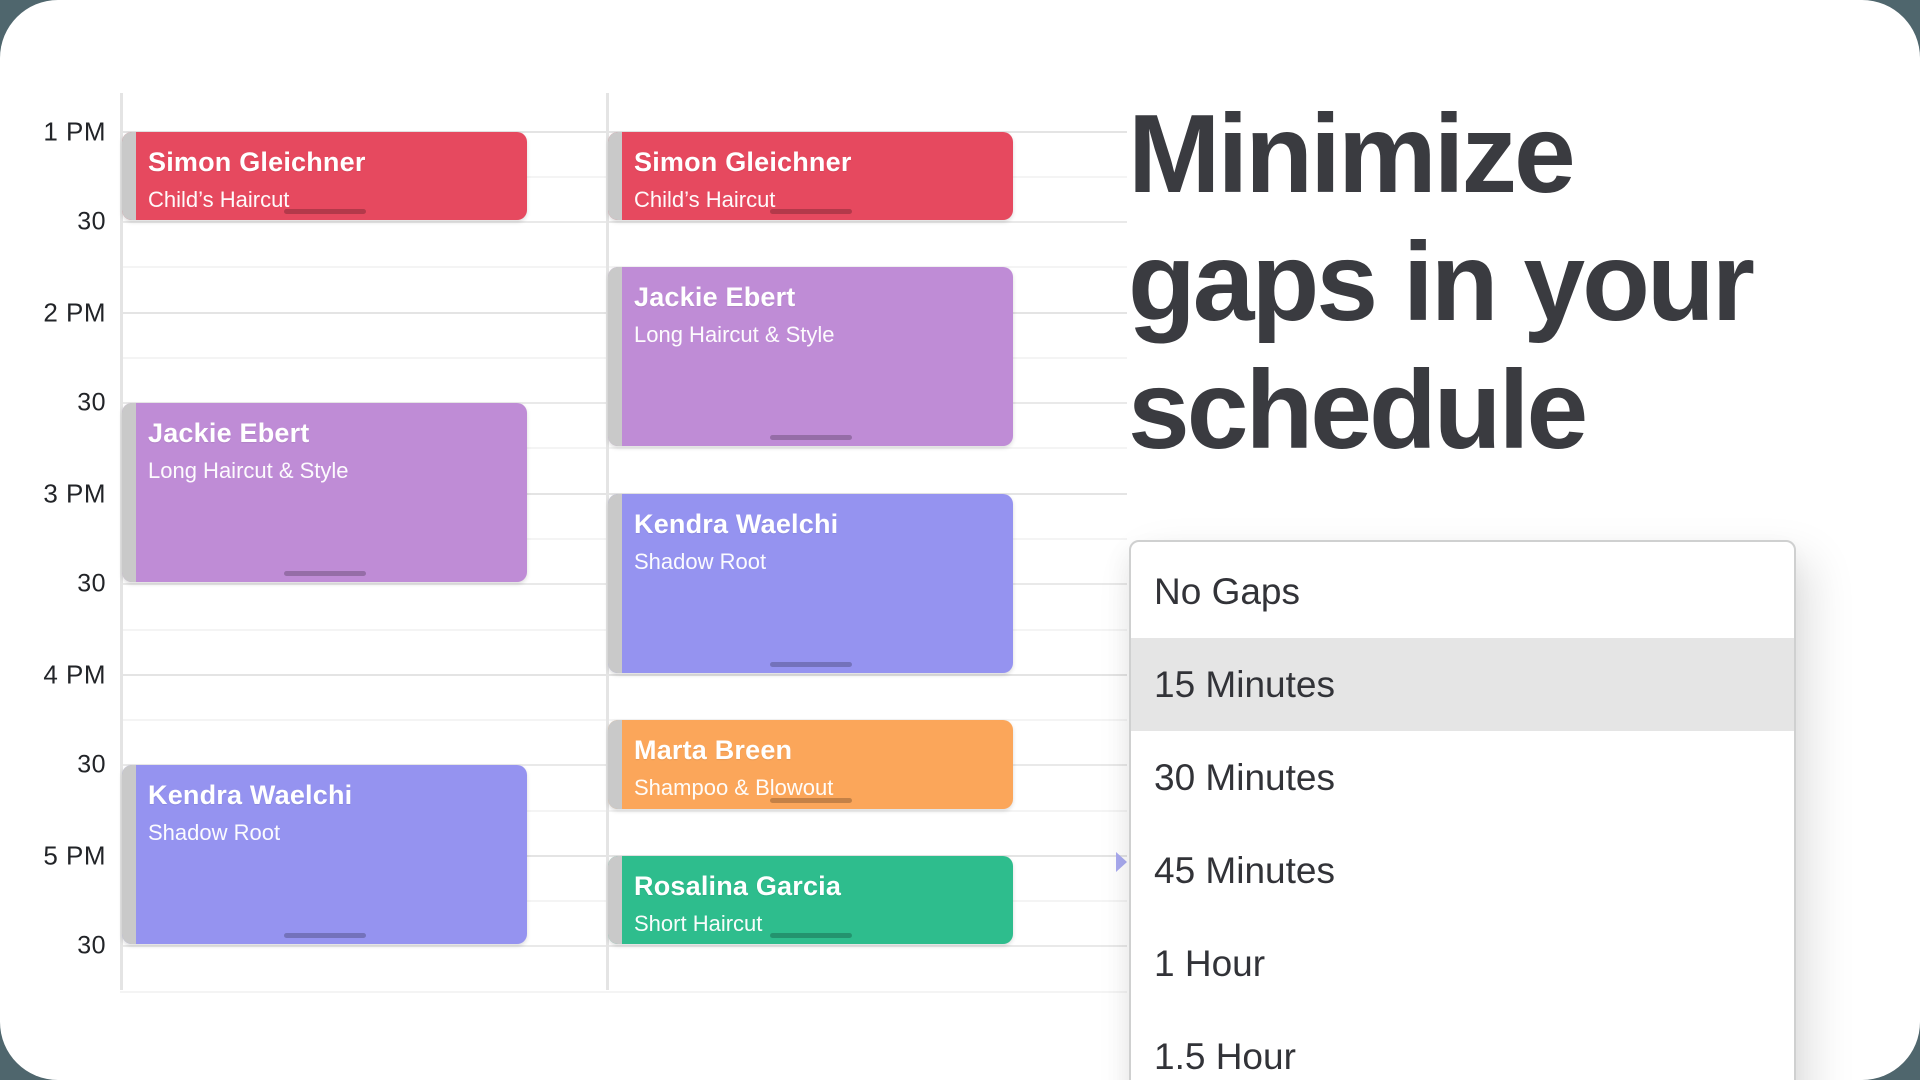 The width and height of the screenshot is (1920, 1080). Describe the element at coordinates (74, 312) in the screenshot. I see `time-label: 2 PM` at that location.